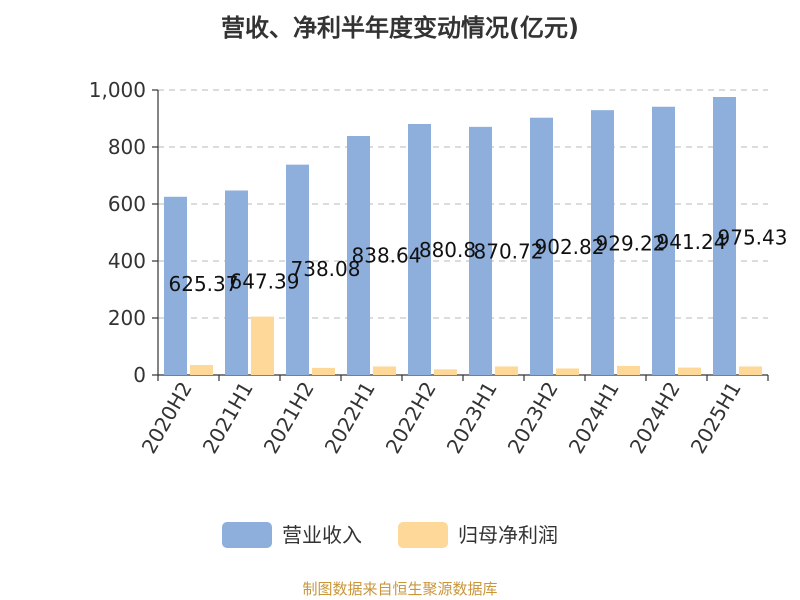 The height and width of the screenshot is (600, 800). I want to click on x-tick-label: 2021H2, so click(289, 418).